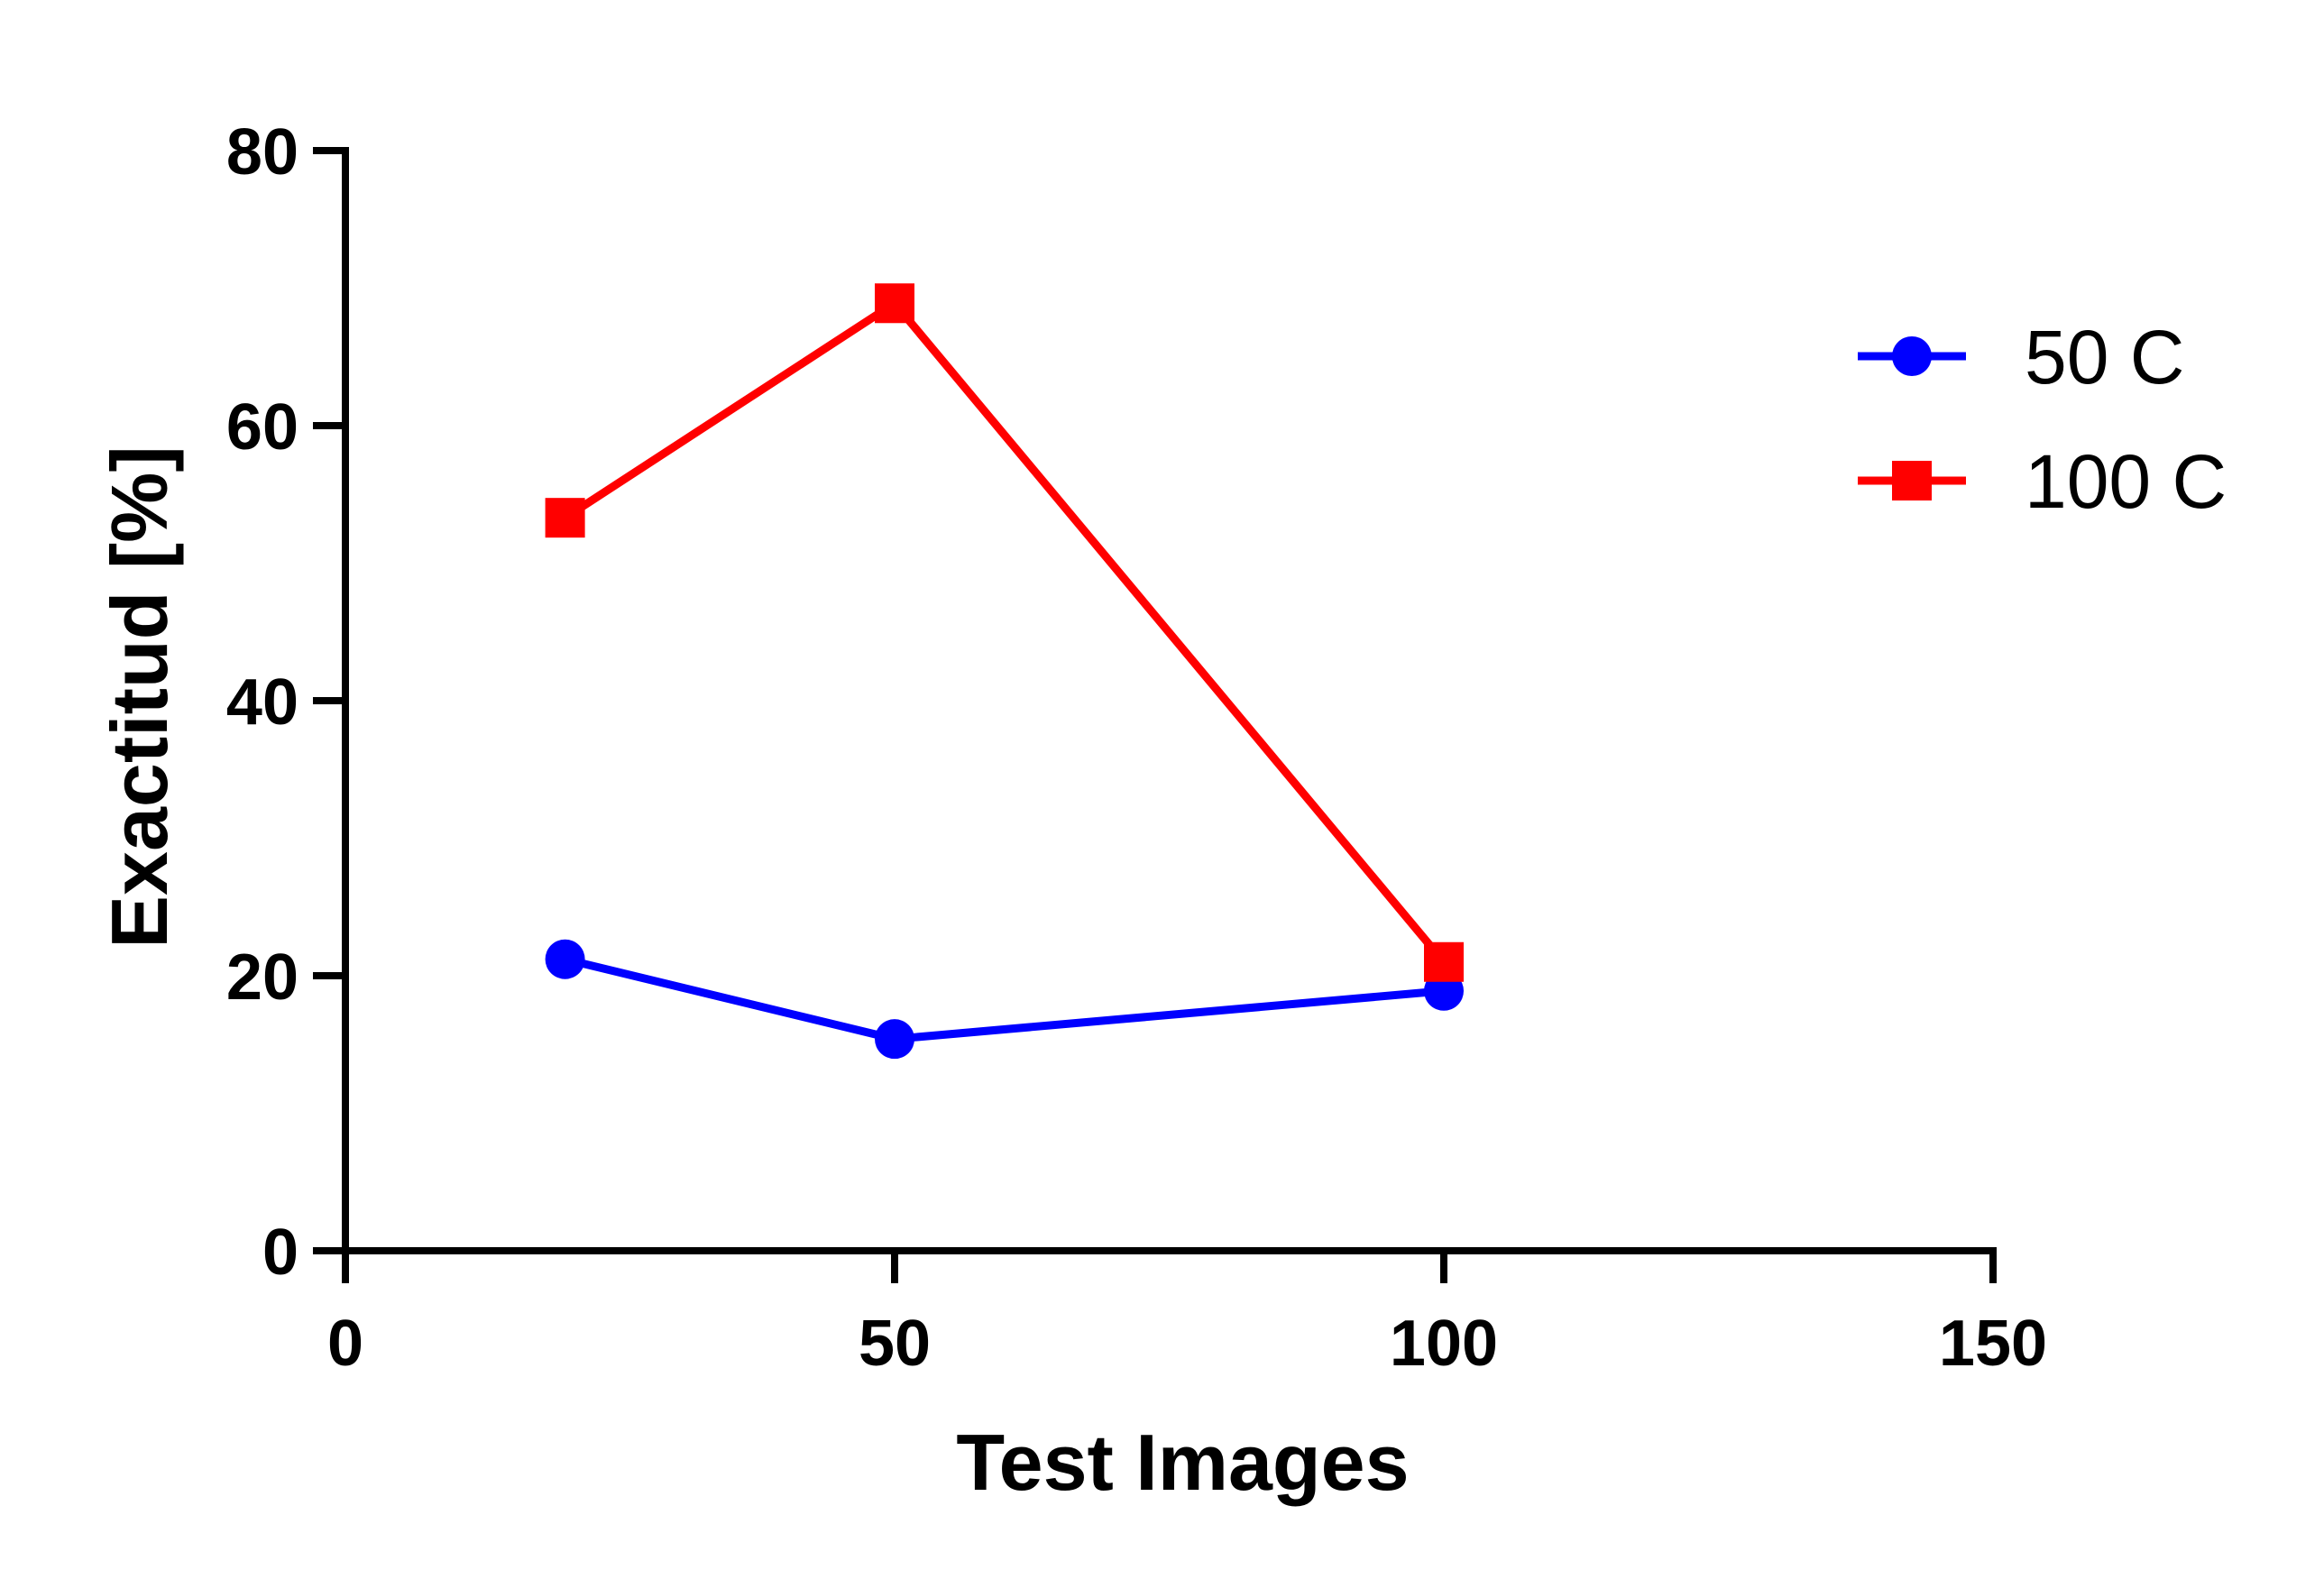 The width and height of the screenshot is (2324, 1570). Describe the element at coordinates (262, 977) in the screenshot. I see `y-tick-label: 20` at that location.